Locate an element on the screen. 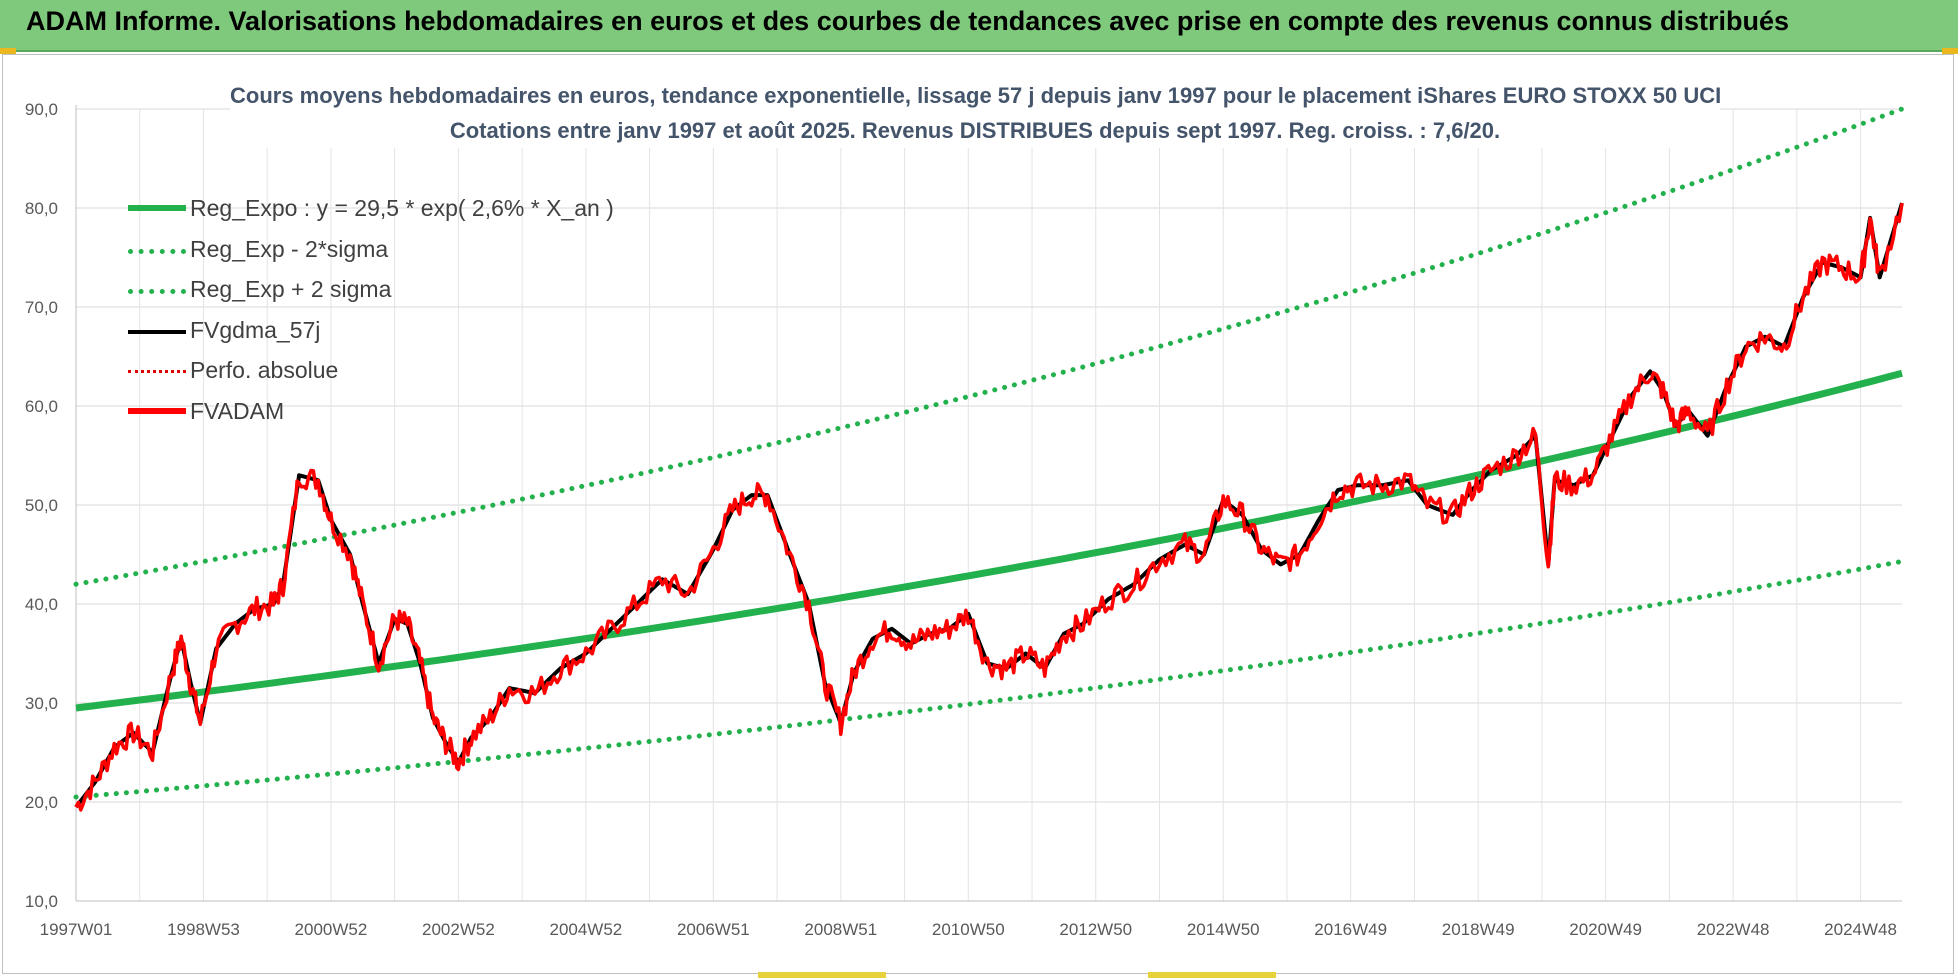  legend-label-reg-exp-minus: Reg_Exp - 2*sigma is located at coordinates (289, 248).